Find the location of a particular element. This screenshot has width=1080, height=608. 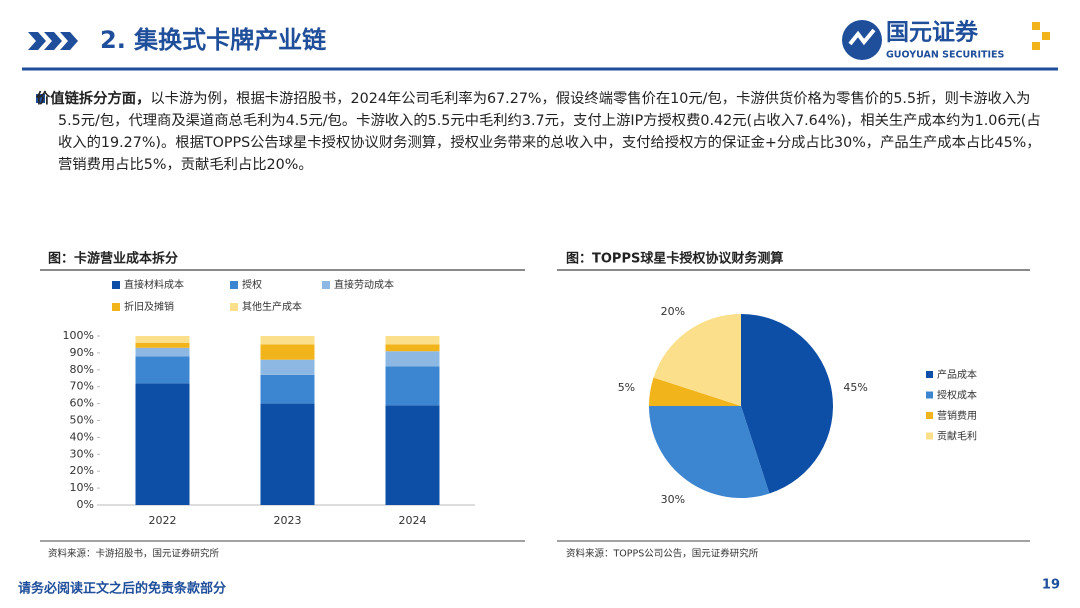

chart-title: 图：卡游营业成本拆分 is located at coordinates (113, 259).